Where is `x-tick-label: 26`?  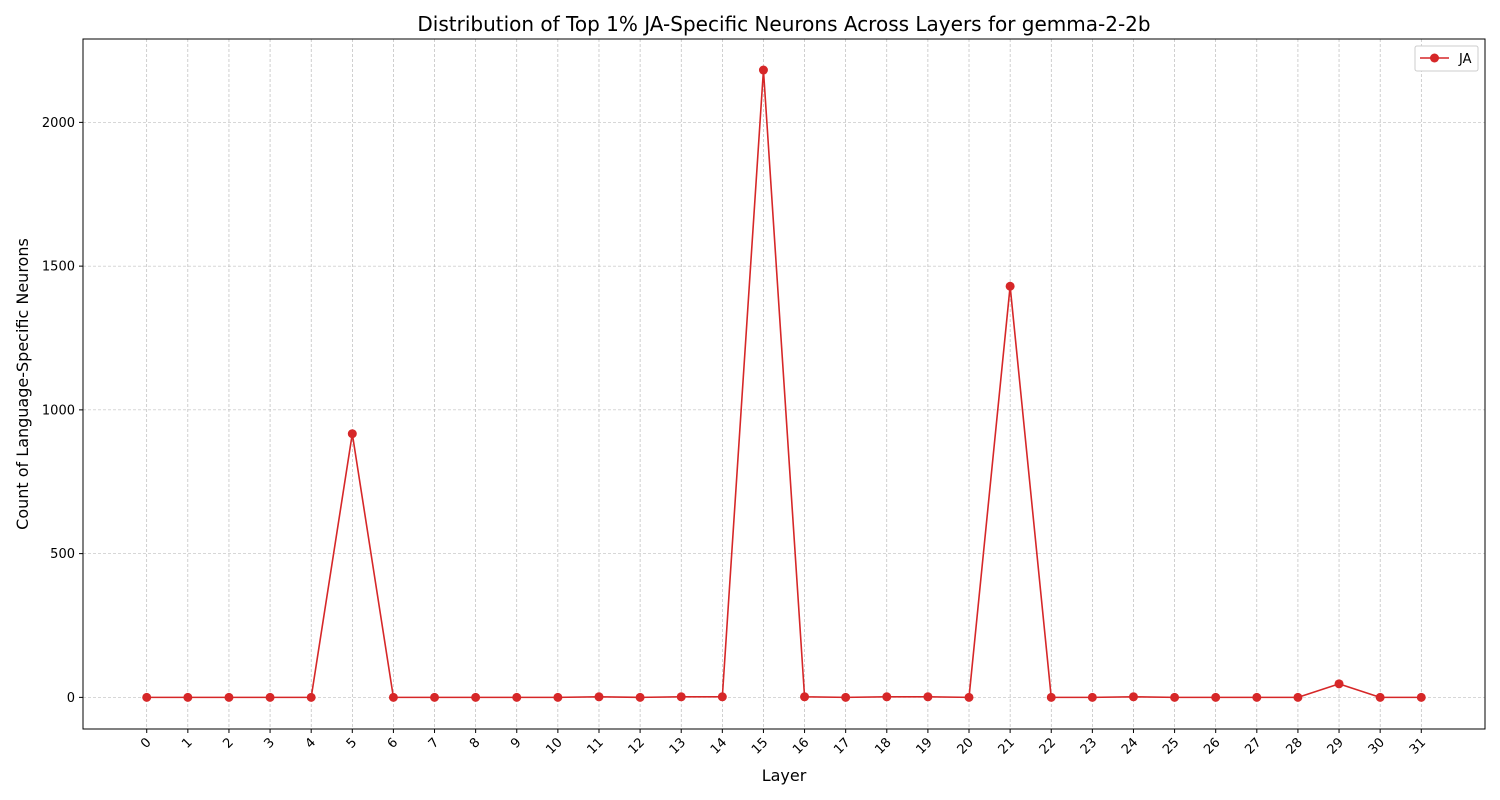 x-tick-label: 26 is located at coordinates (1212, 746).